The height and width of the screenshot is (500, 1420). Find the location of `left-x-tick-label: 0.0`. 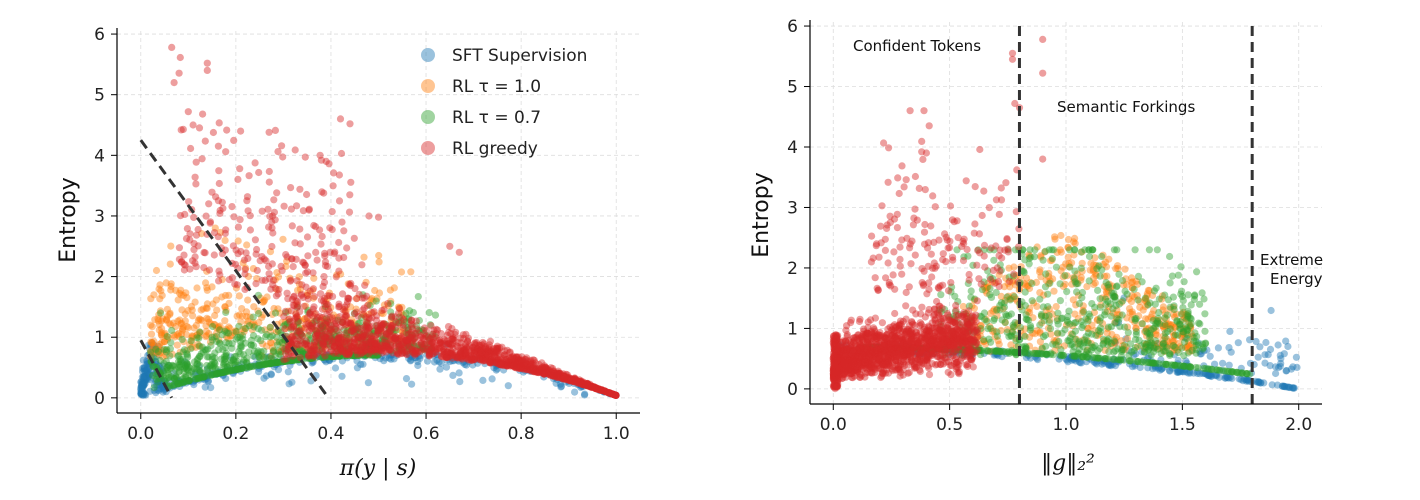

left-x-tick-label: 0.0 is located at coordinates (140, 434).